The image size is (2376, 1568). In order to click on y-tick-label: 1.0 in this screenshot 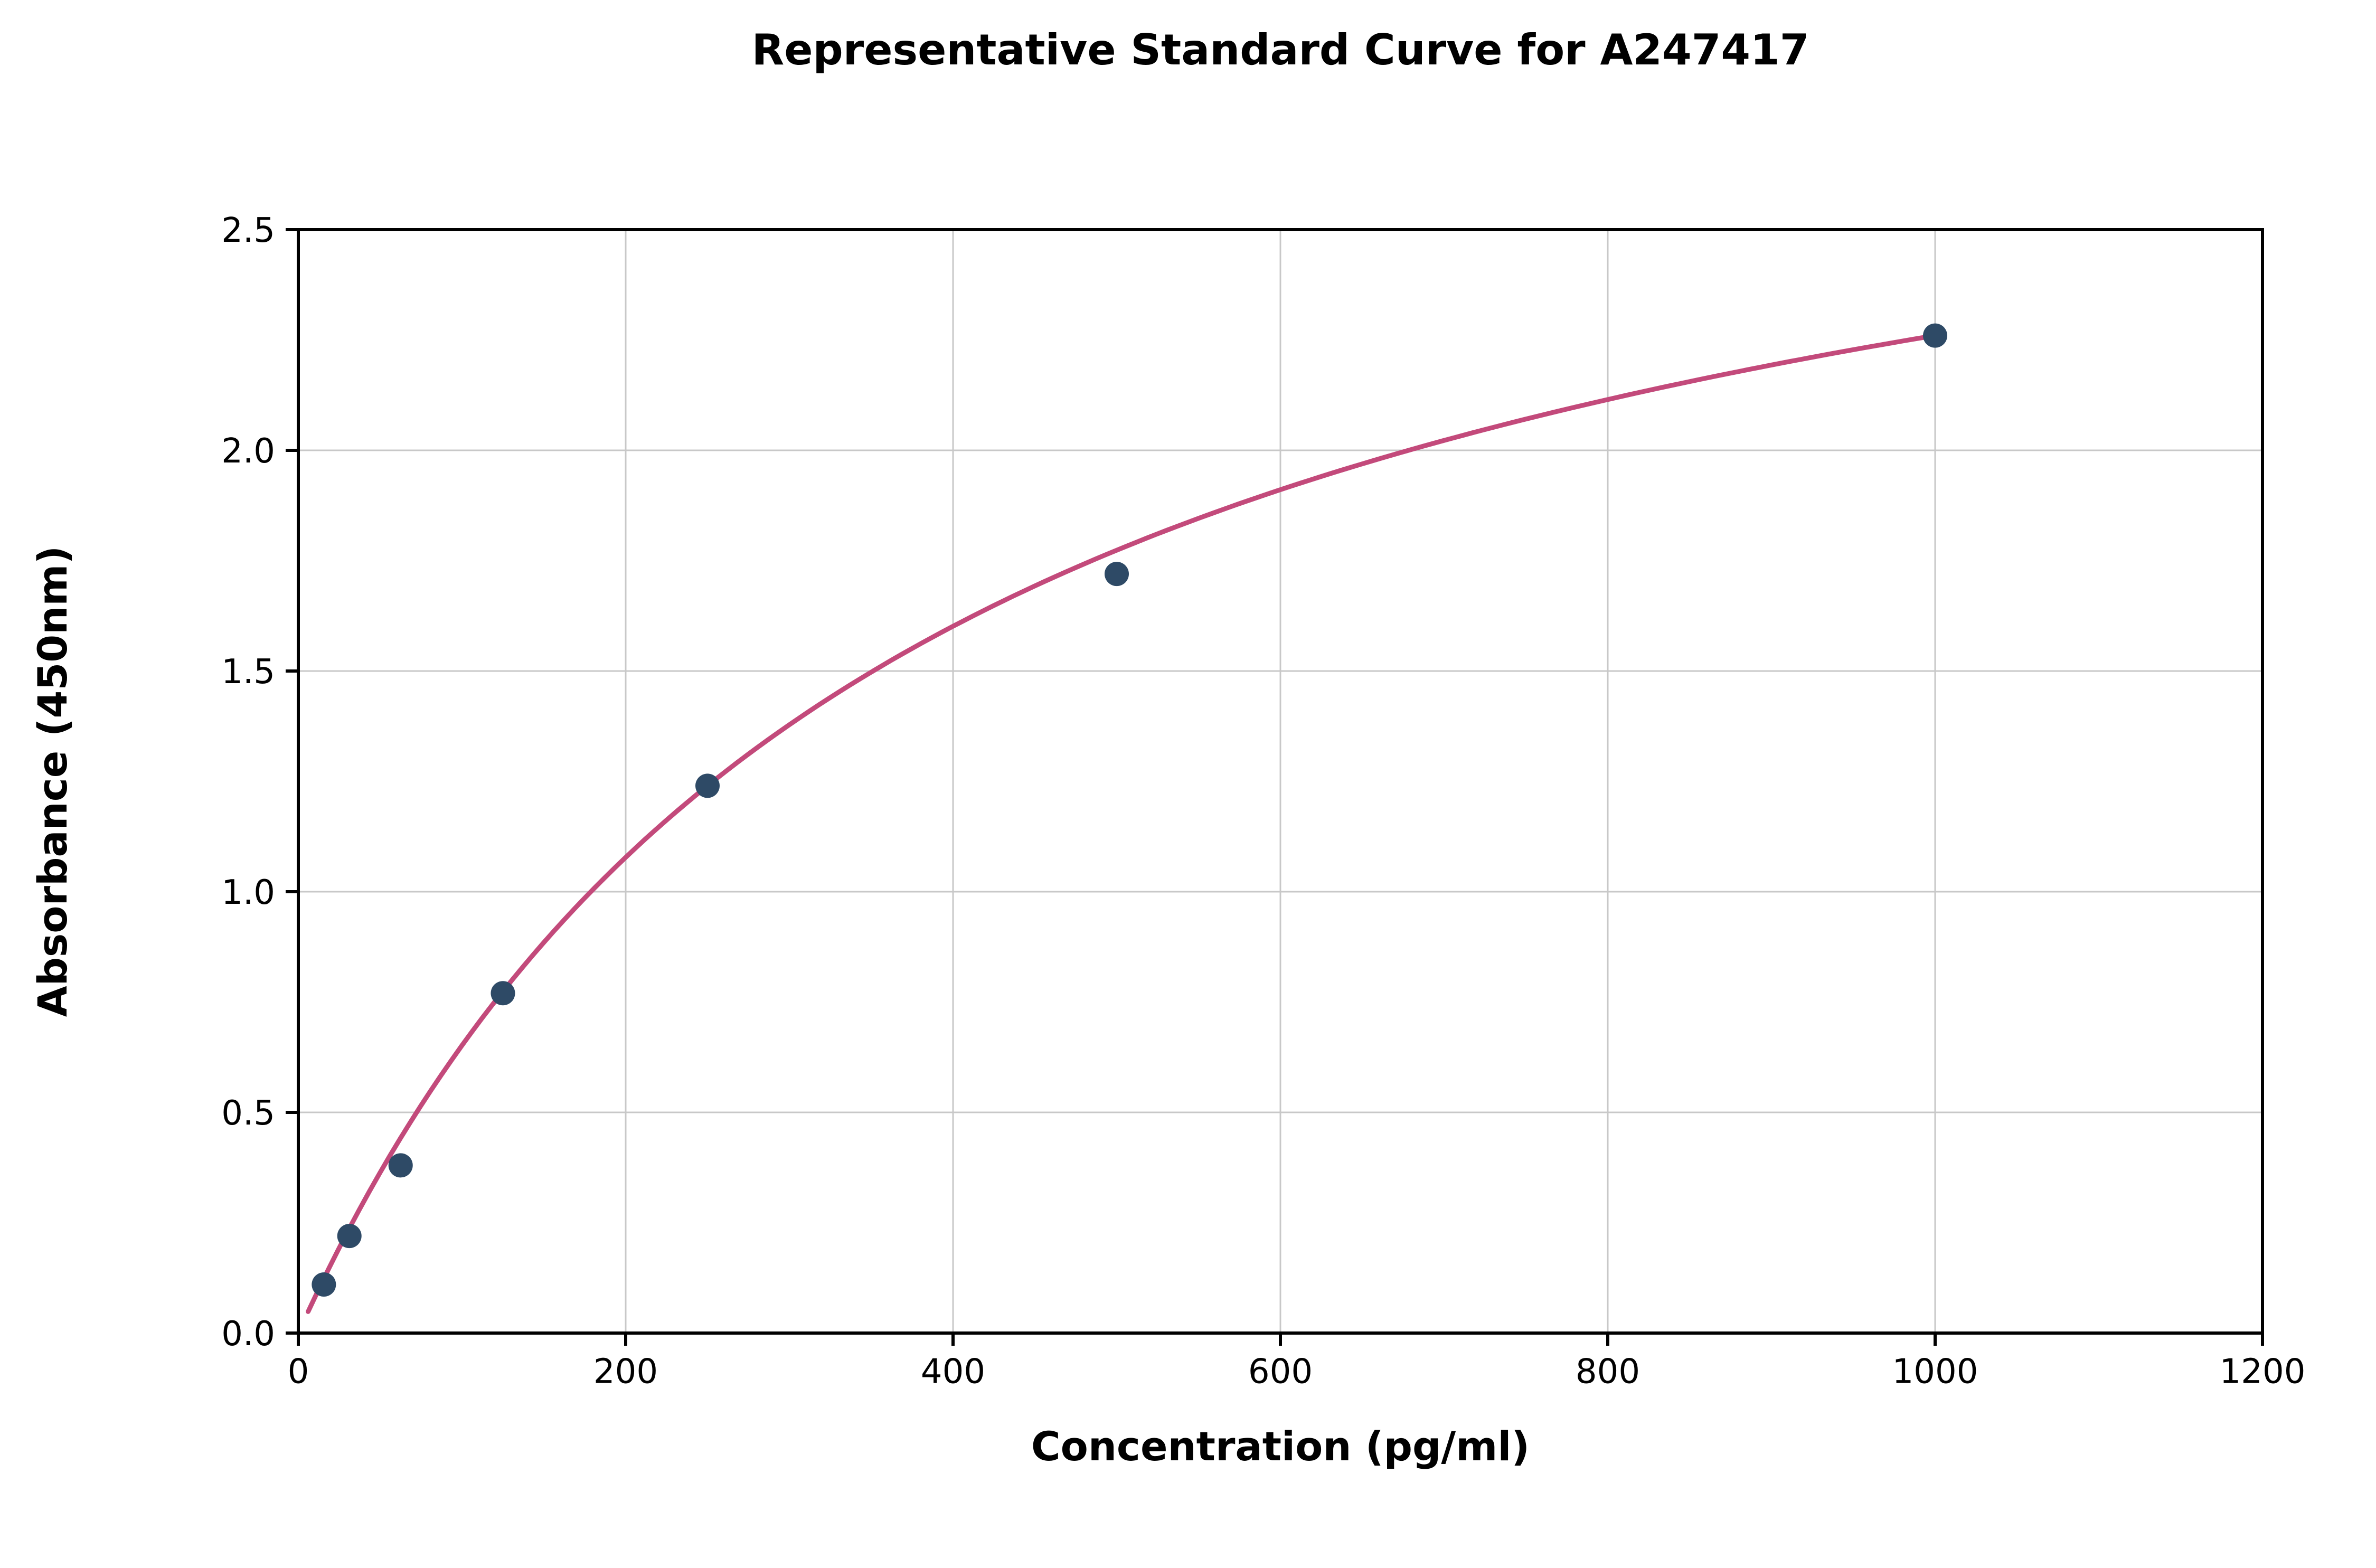, I will do `click(248, 892)`.